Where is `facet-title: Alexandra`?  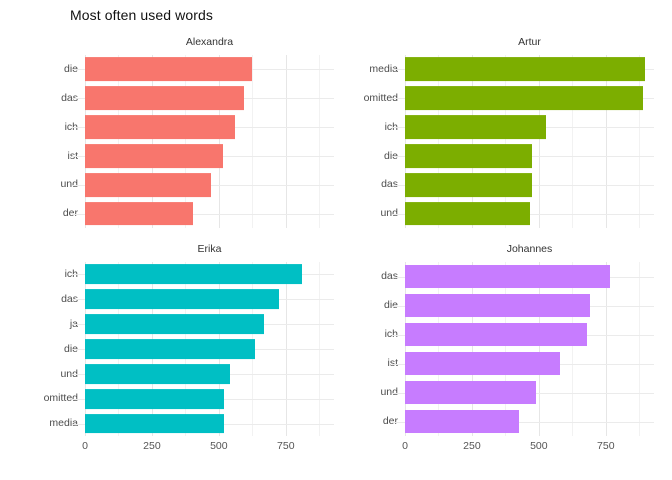 facet-title: Alexandra is located at coordinates (209, 42).